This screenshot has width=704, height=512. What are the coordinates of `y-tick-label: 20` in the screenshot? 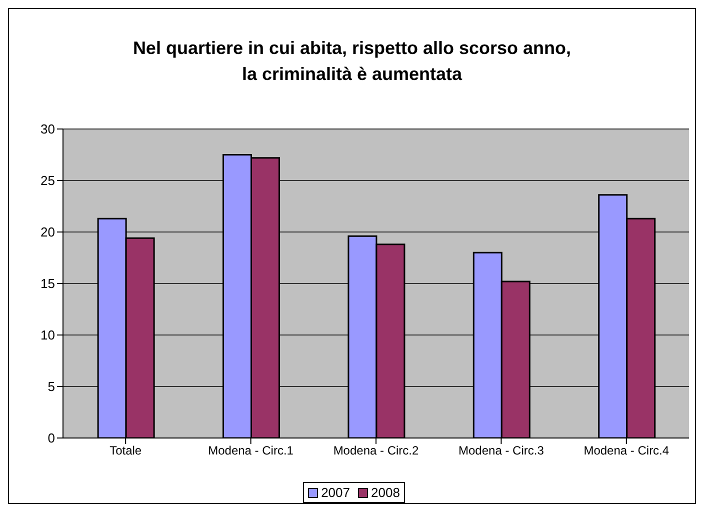 It's located at (47, 232).